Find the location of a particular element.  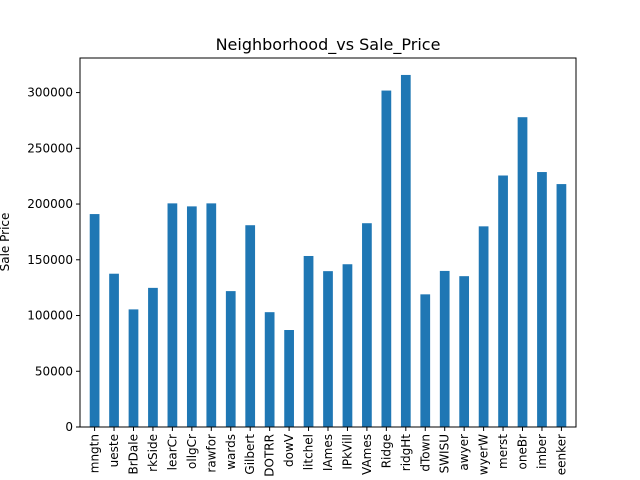

bar-blueste is located at coordinates (114, 350).